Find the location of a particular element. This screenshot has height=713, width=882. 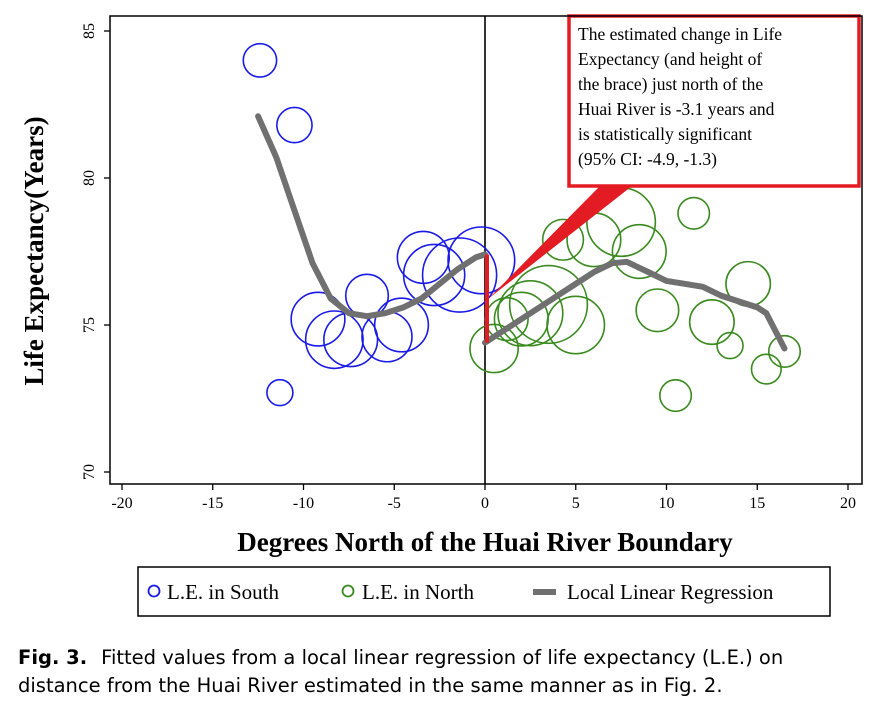

legend-label-north: L.E. in North is located at coordinates (418, 592).